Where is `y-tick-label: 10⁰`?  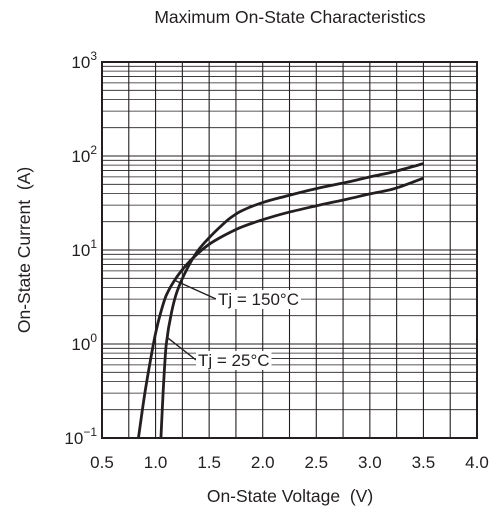 y-tick-label: 10⁰ is located at coordinates (84, 342).